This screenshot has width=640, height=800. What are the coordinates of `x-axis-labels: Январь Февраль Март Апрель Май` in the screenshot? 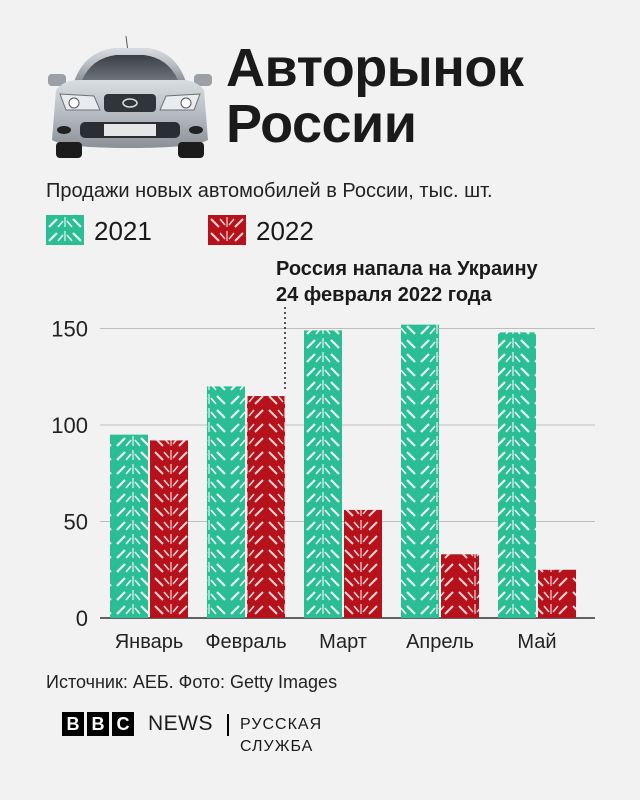 It's located at (336, 642).